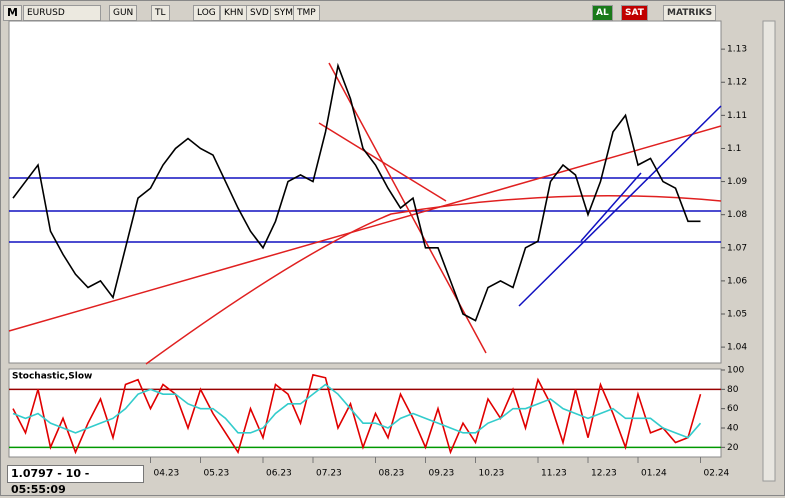 The image size is (785, 498). Describe the element at coordinates (737, 348) in the screenshot. I see `y-tick-label: 1.04` at that location.